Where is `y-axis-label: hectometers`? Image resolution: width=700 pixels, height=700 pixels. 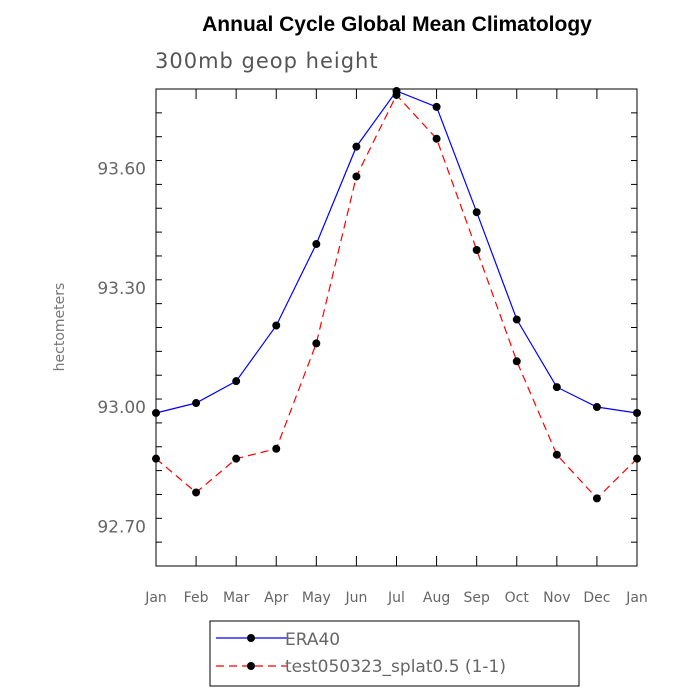
y-axis-label: hectometers is located at coordinates (60, 327).